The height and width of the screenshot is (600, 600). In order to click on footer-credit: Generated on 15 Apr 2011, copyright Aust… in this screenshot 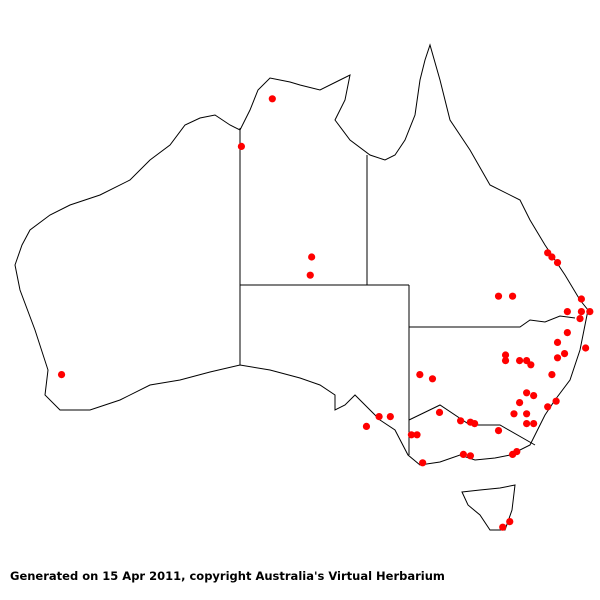, I will do `click(227, 576)`.